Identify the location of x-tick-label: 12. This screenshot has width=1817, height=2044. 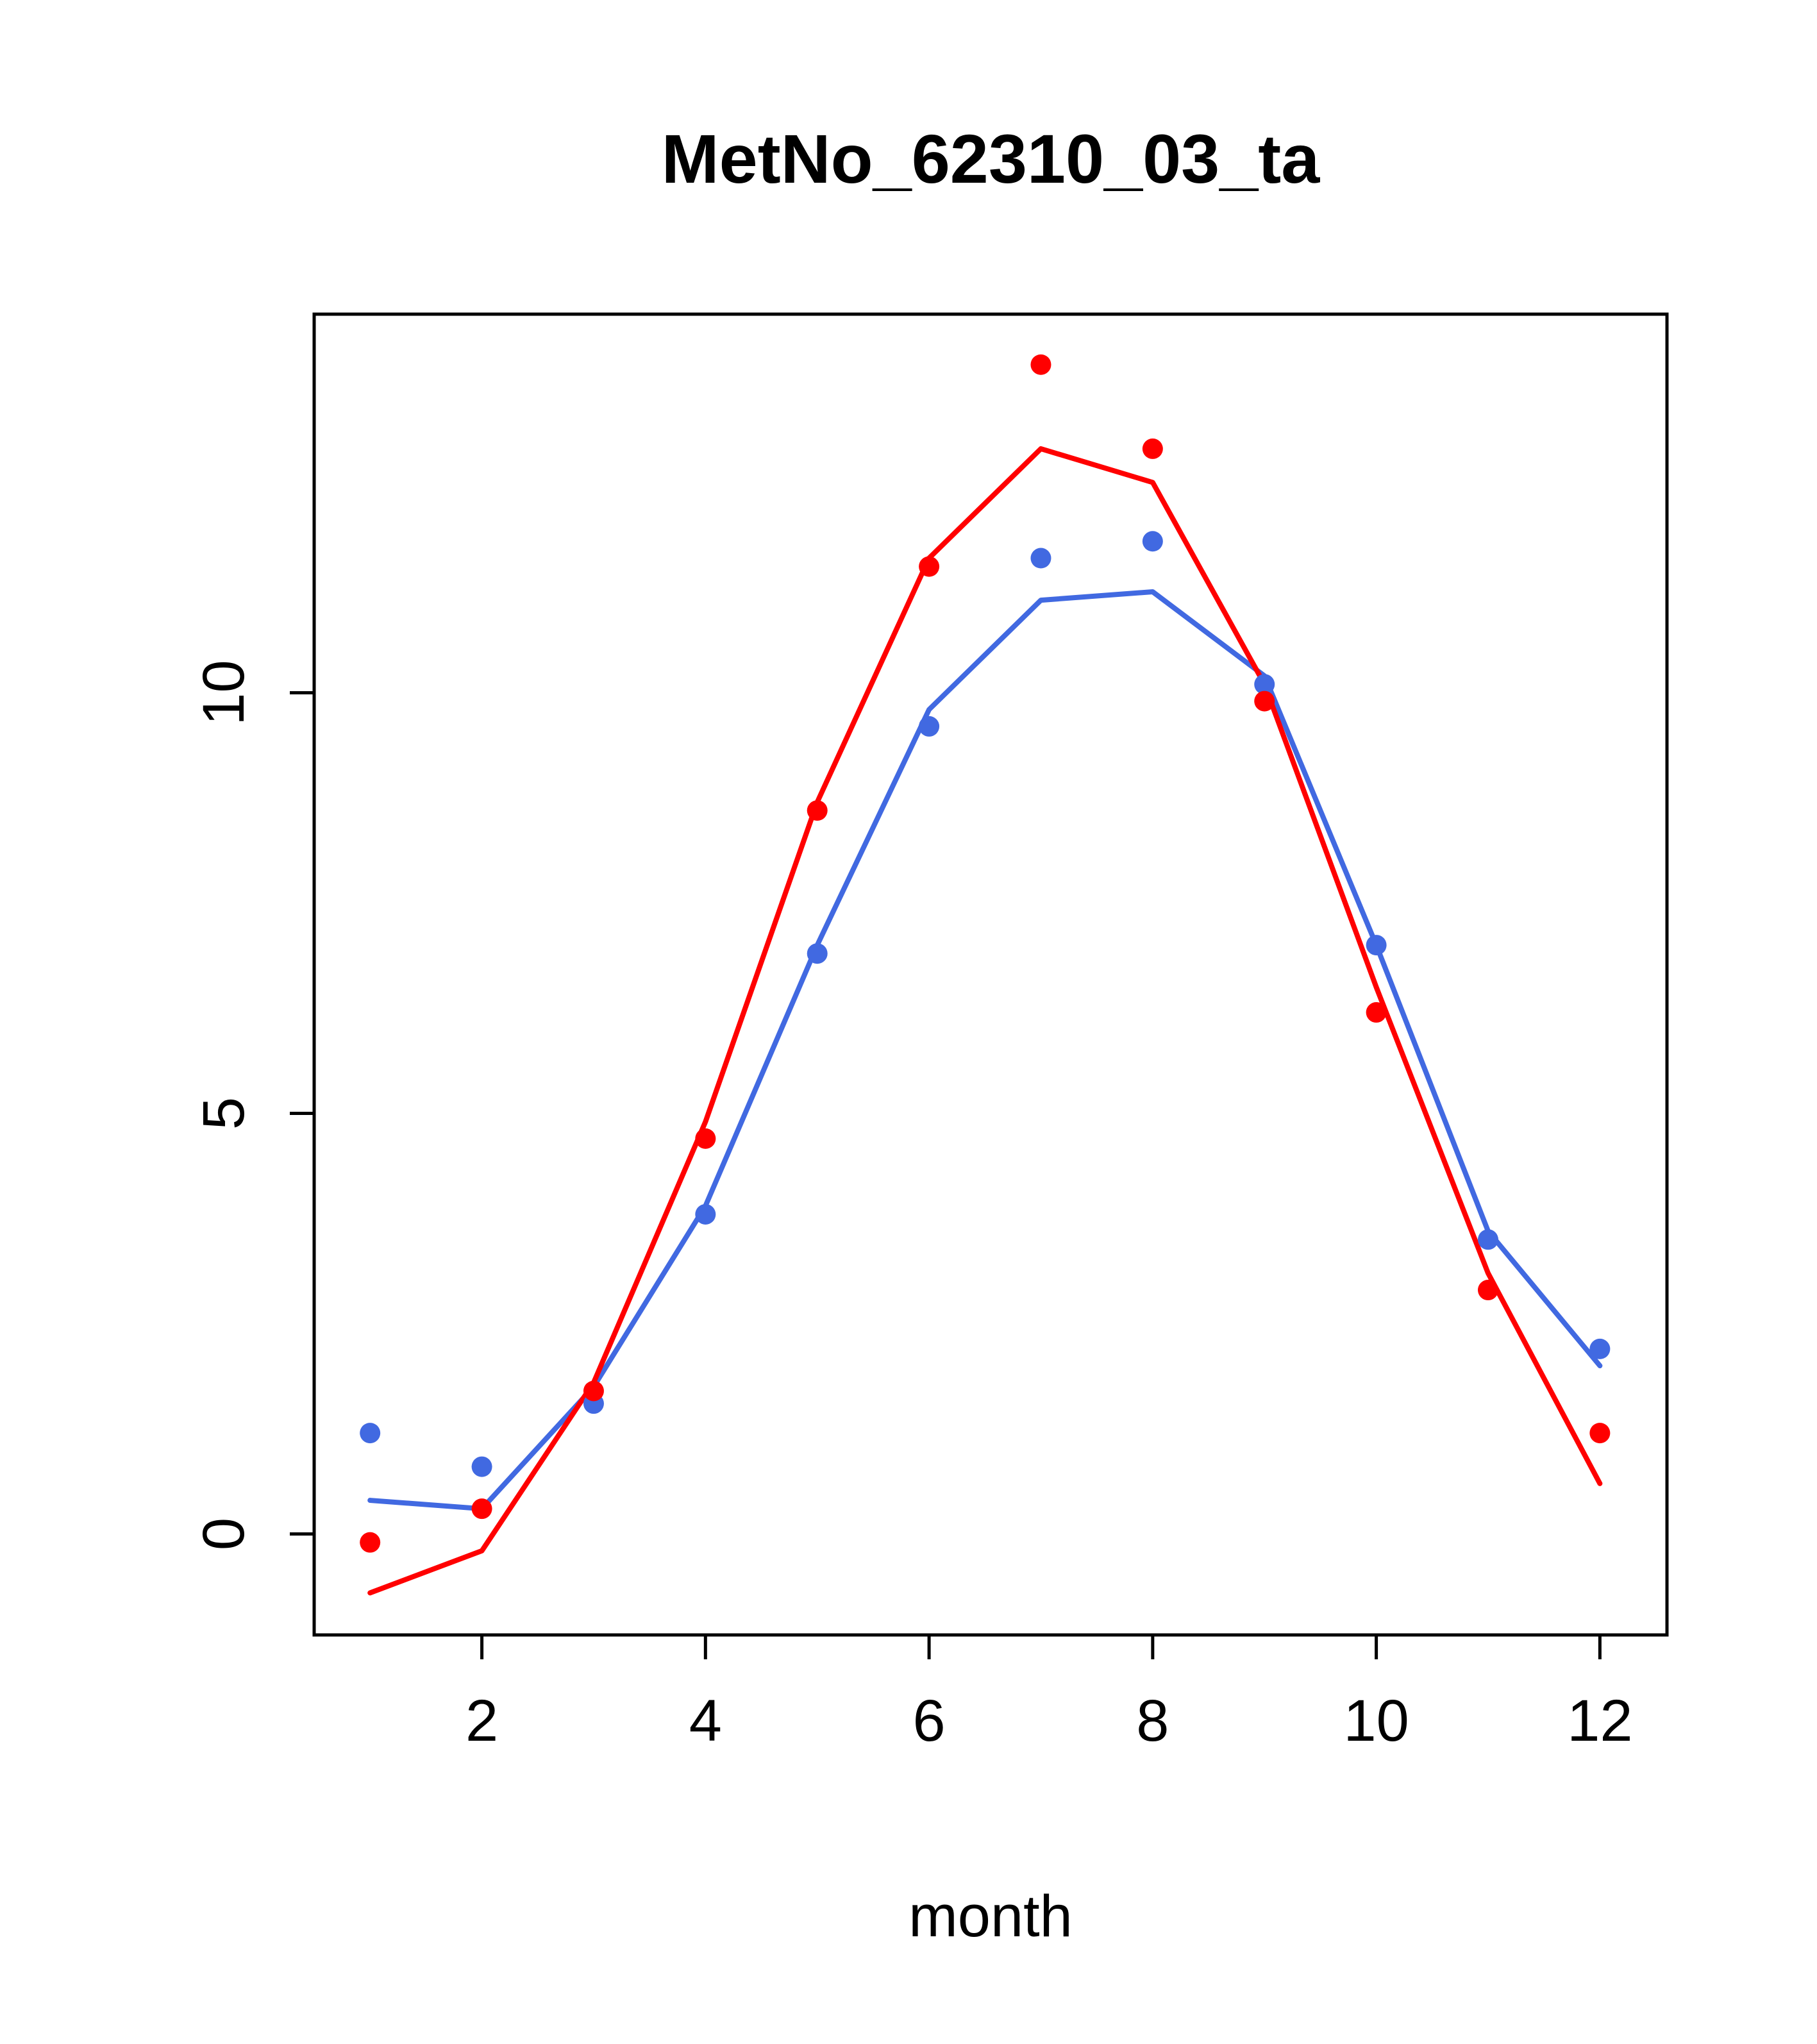
(1600, 1721).